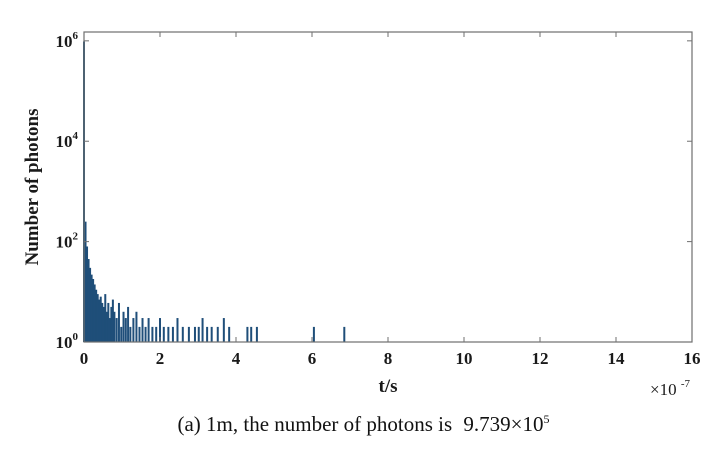  Describe the element at coordinates (686, 384) in the screenshot. I see `x-multiplier-exponent: -7` at that location.